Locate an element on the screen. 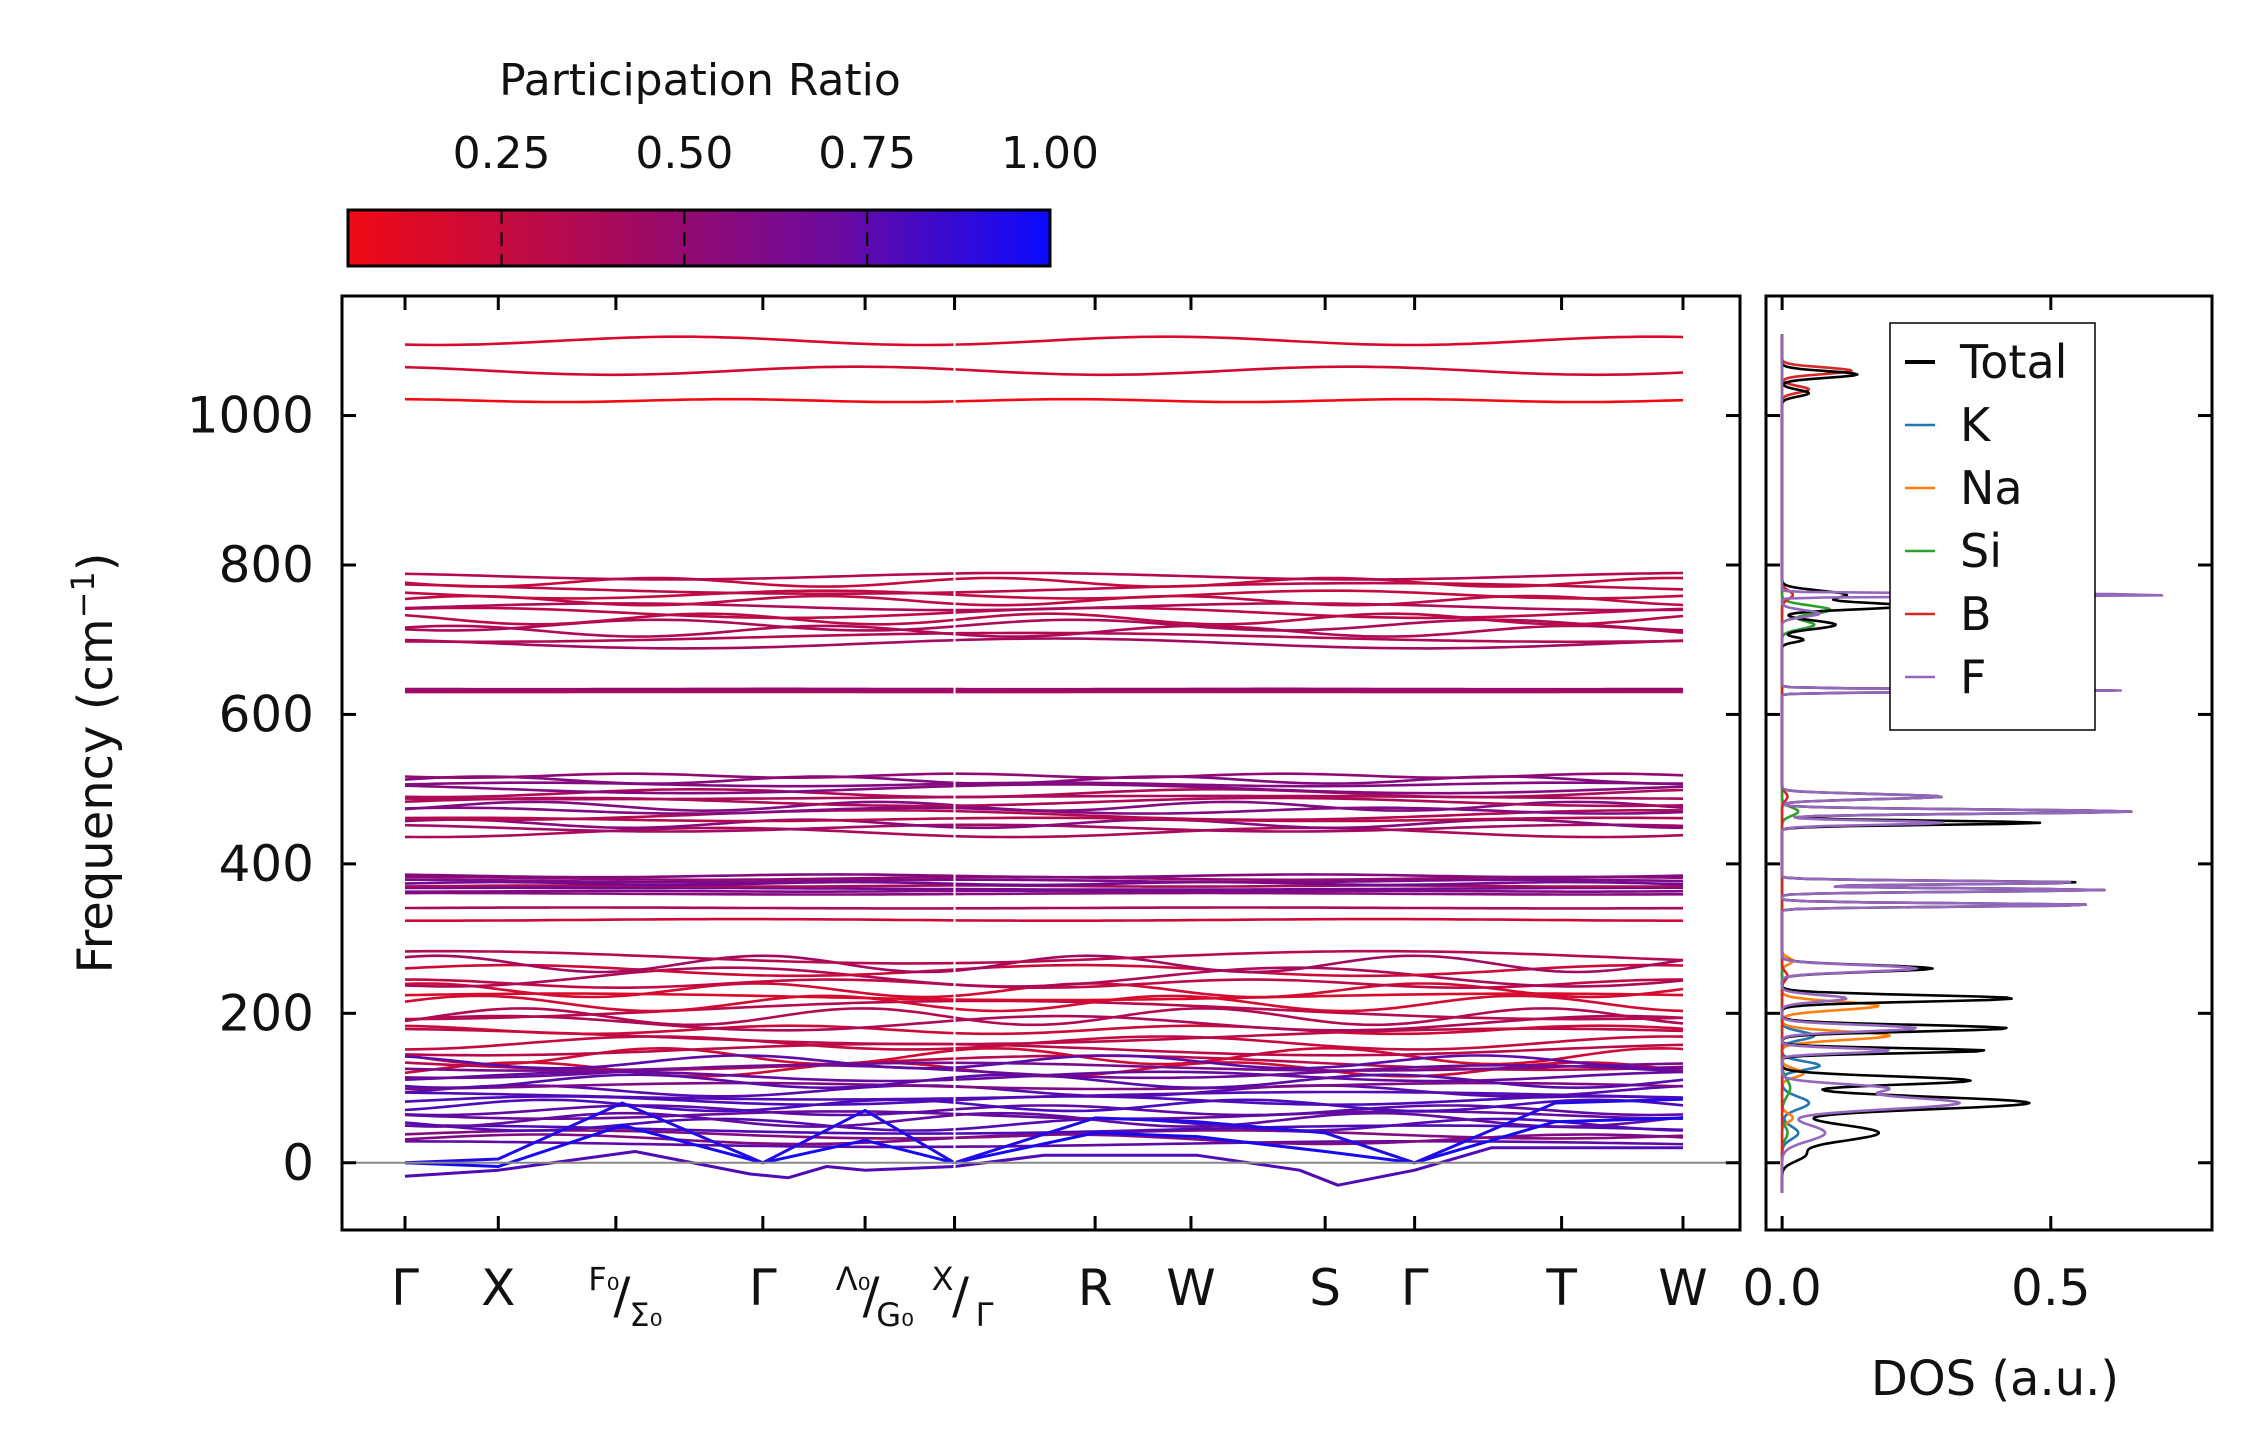 This screenshot has width=2259, height=1455. y-tick-label: 200 is located at coordinates (266, 1013).